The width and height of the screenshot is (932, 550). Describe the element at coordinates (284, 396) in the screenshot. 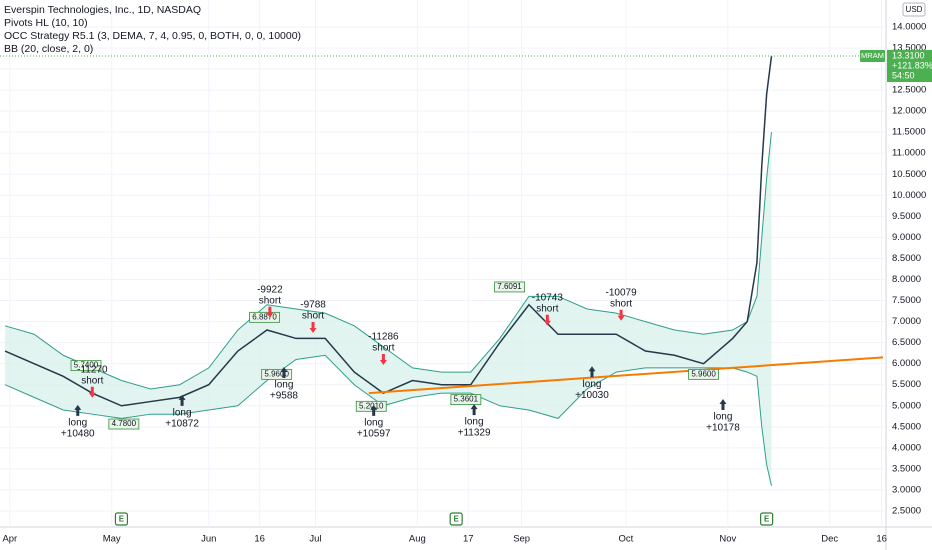

I see `signal-pnl: +9588` at that location.